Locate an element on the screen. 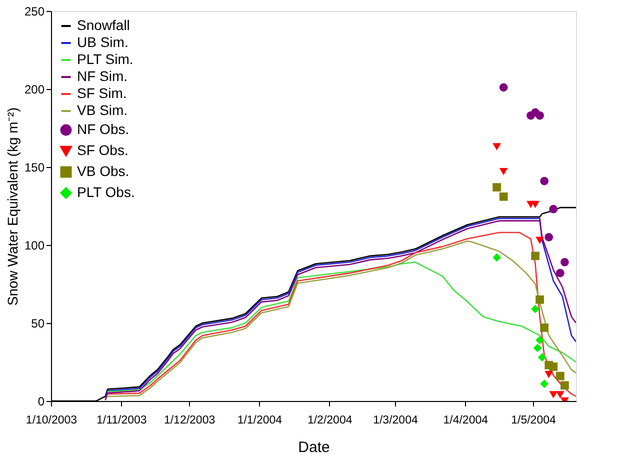  y-tick-label: 100 is located at coordinates (34, 245).